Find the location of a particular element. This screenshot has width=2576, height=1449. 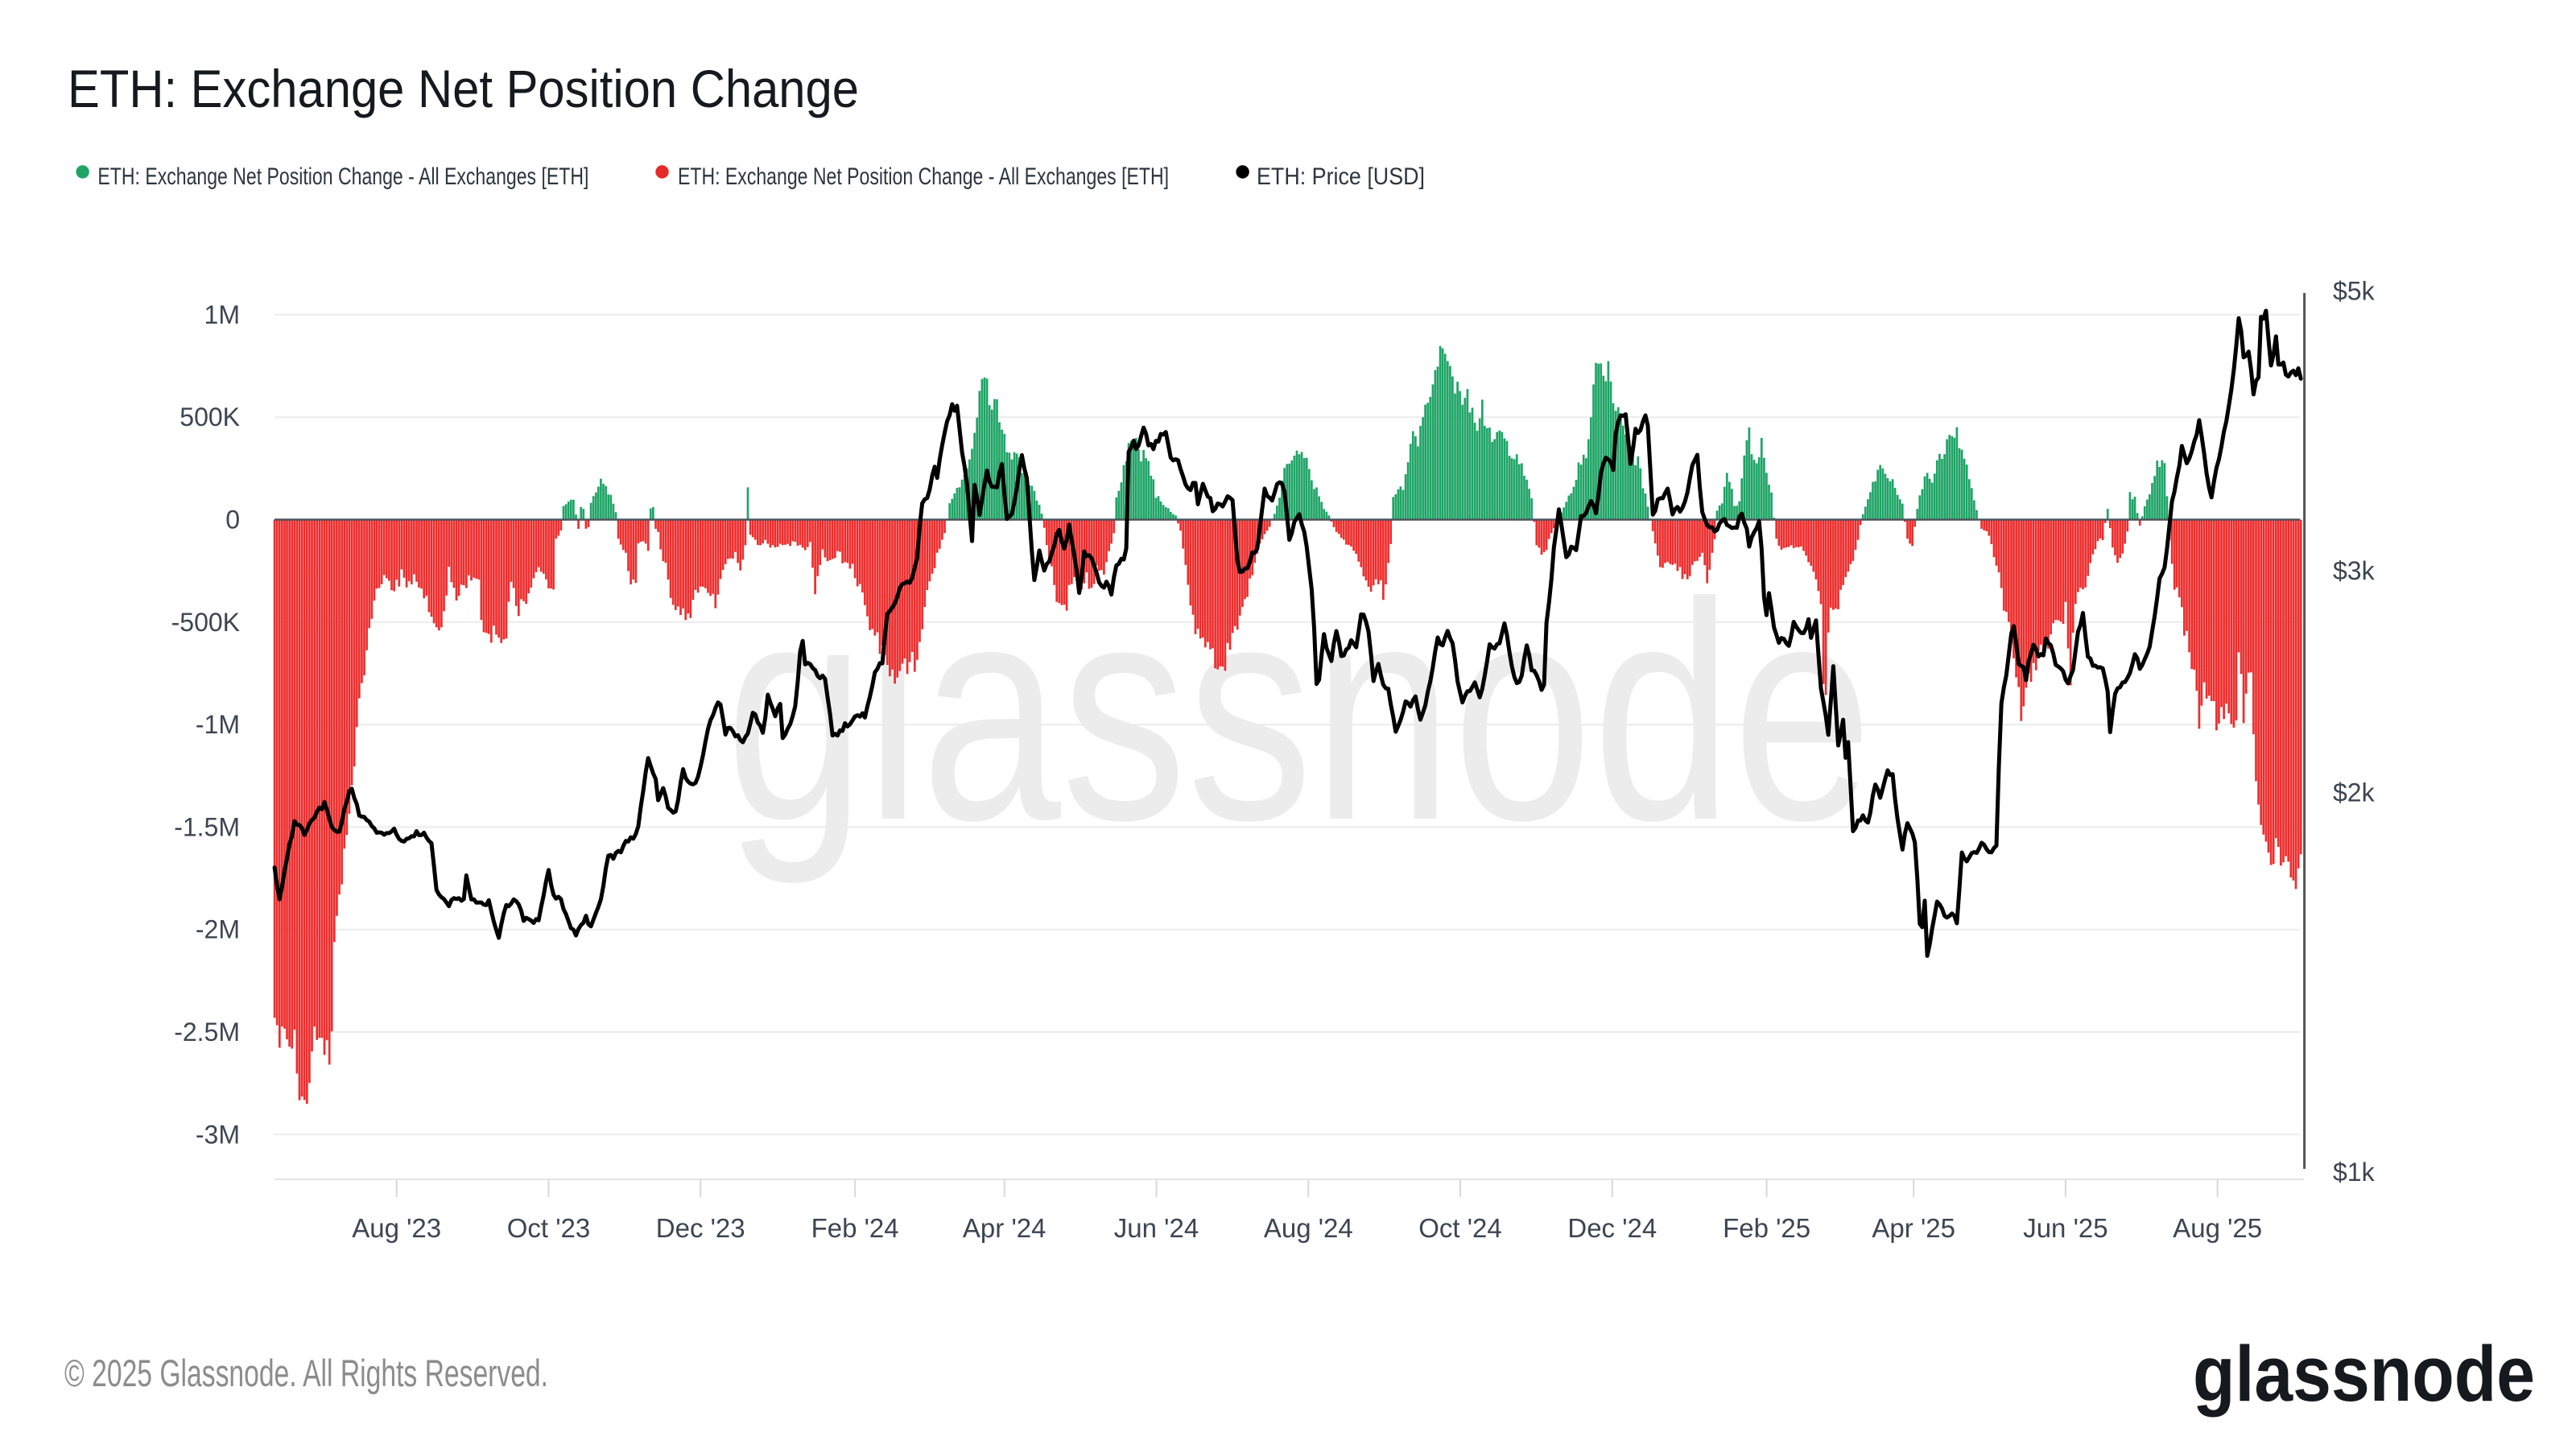

svg-text: Aug '23 is located at coordinates (396, 1228).